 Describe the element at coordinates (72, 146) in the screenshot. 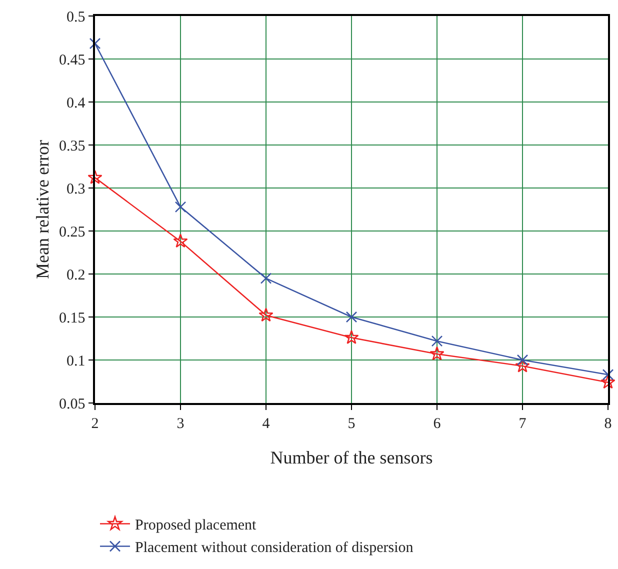

I see `y-tick-label: 0.35` at that location.